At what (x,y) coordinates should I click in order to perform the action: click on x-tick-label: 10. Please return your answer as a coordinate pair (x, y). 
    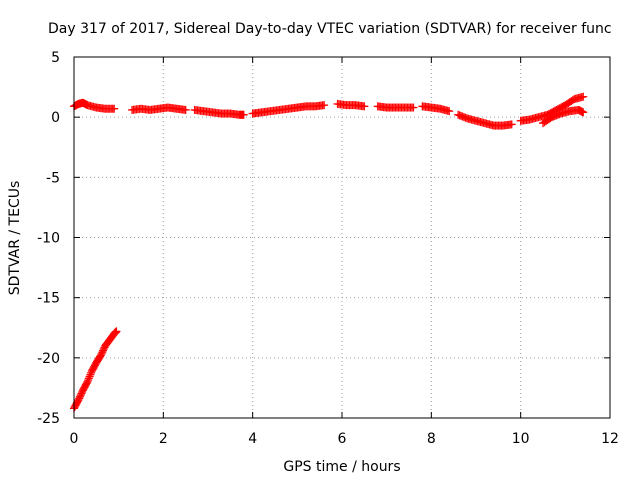
    Looking at the image, I should click on (521, 439).